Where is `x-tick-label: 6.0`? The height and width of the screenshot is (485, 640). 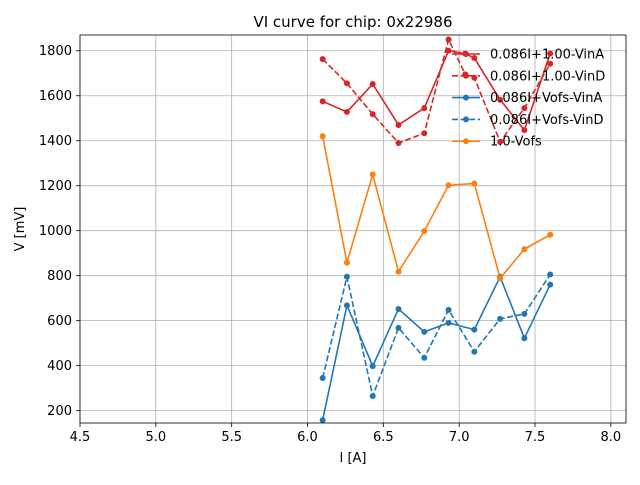
x-tick-label: 6.0 is located at coordinates (307, 437).